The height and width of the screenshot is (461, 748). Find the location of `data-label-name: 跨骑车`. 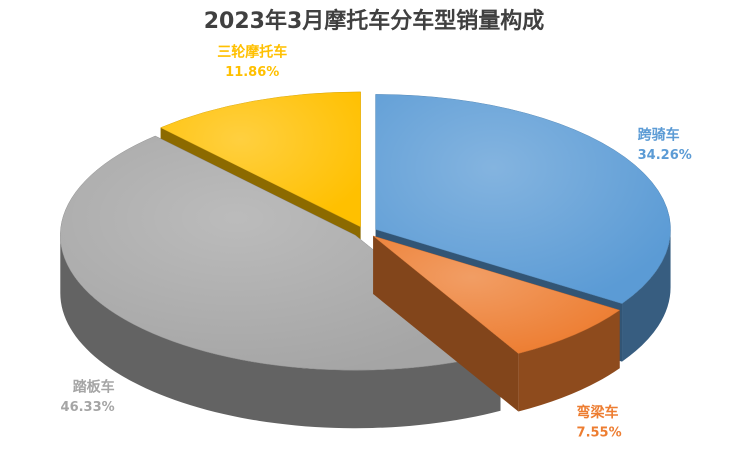

data-label-name: 跨骑车 is located at coordinates (659, 135).